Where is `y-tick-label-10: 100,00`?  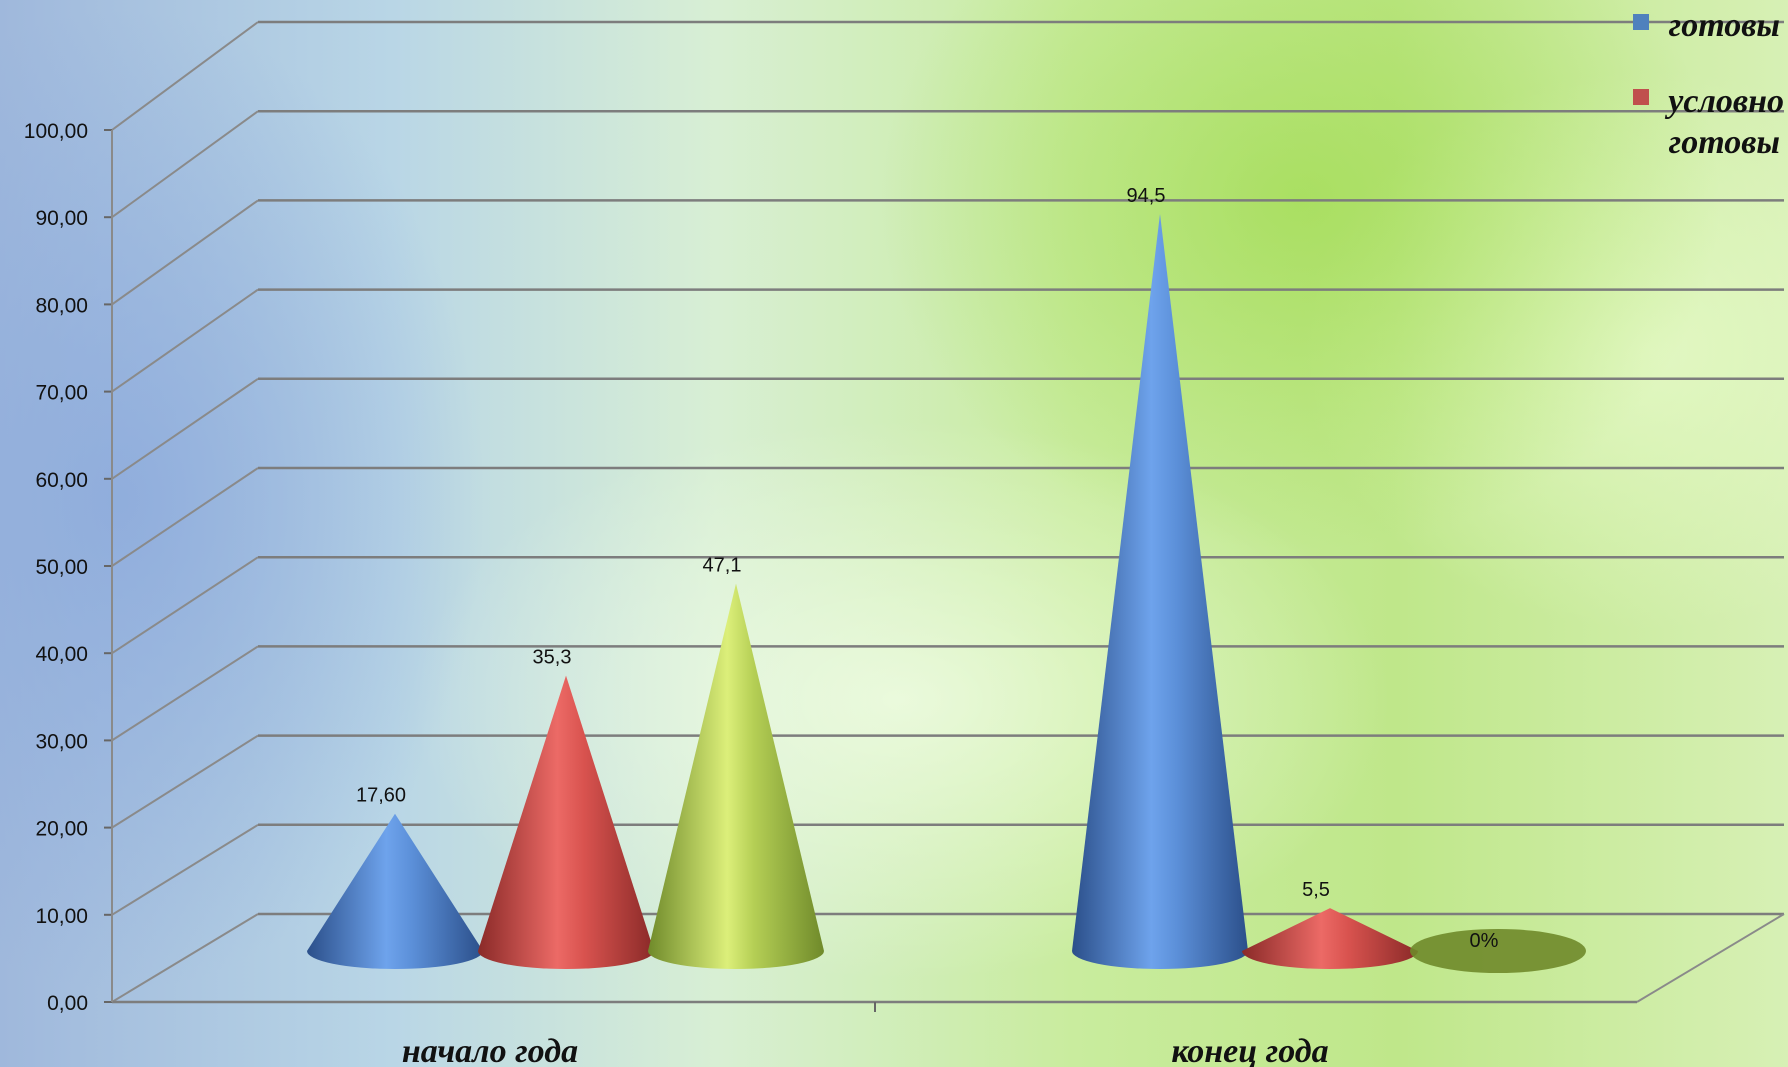
y-tick-label-10: 100,00 is located at coordinates (56, 131).